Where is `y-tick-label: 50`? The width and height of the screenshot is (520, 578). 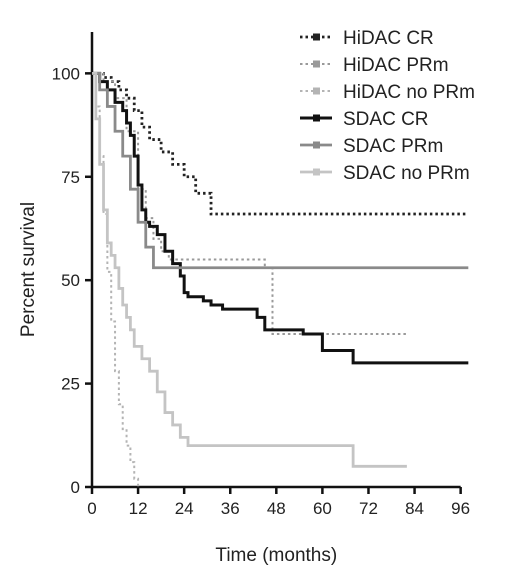
y-tick-label: 50 is located at coordinates (70, 280).